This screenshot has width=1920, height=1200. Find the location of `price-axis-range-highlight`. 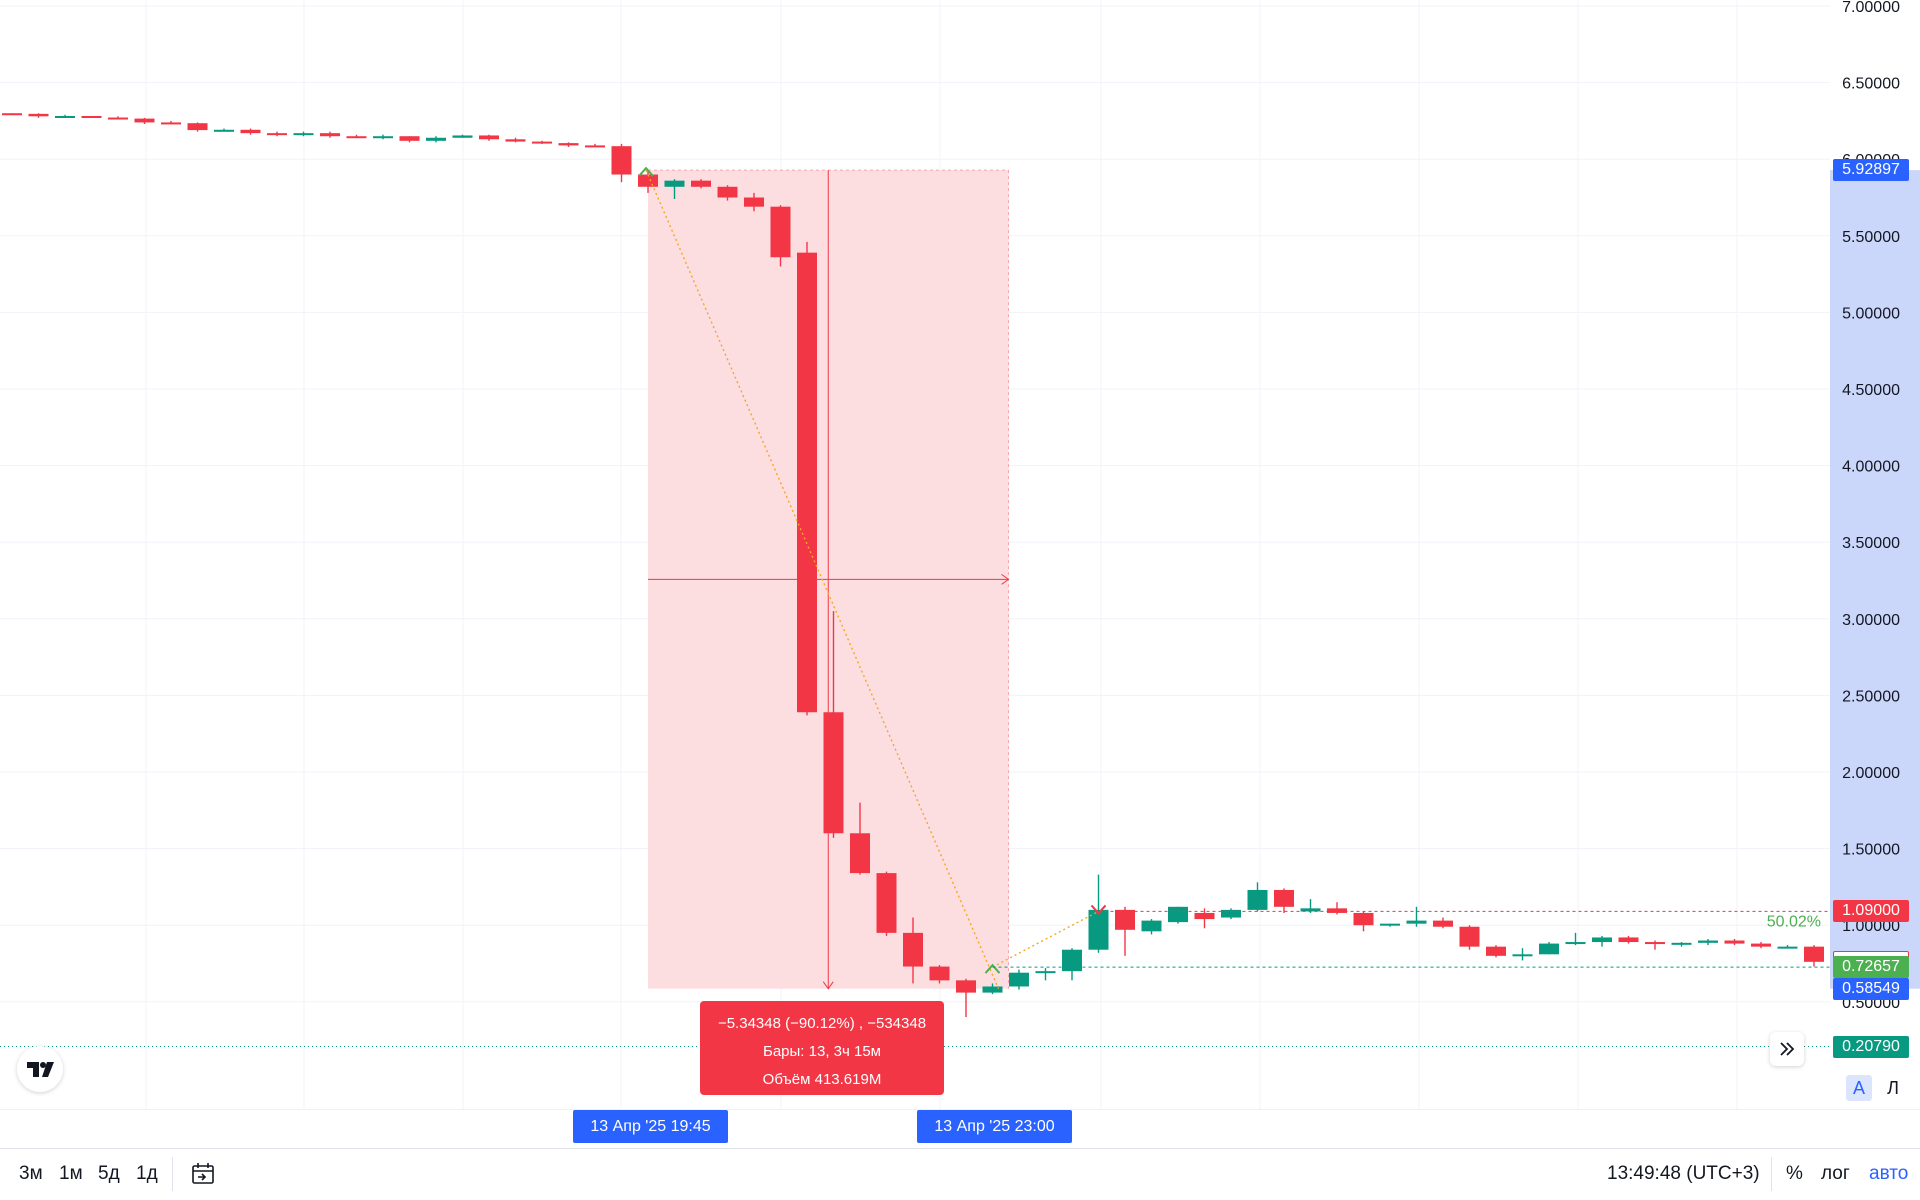

price-axis-range-highlight is located at coordinates (1875, 579).